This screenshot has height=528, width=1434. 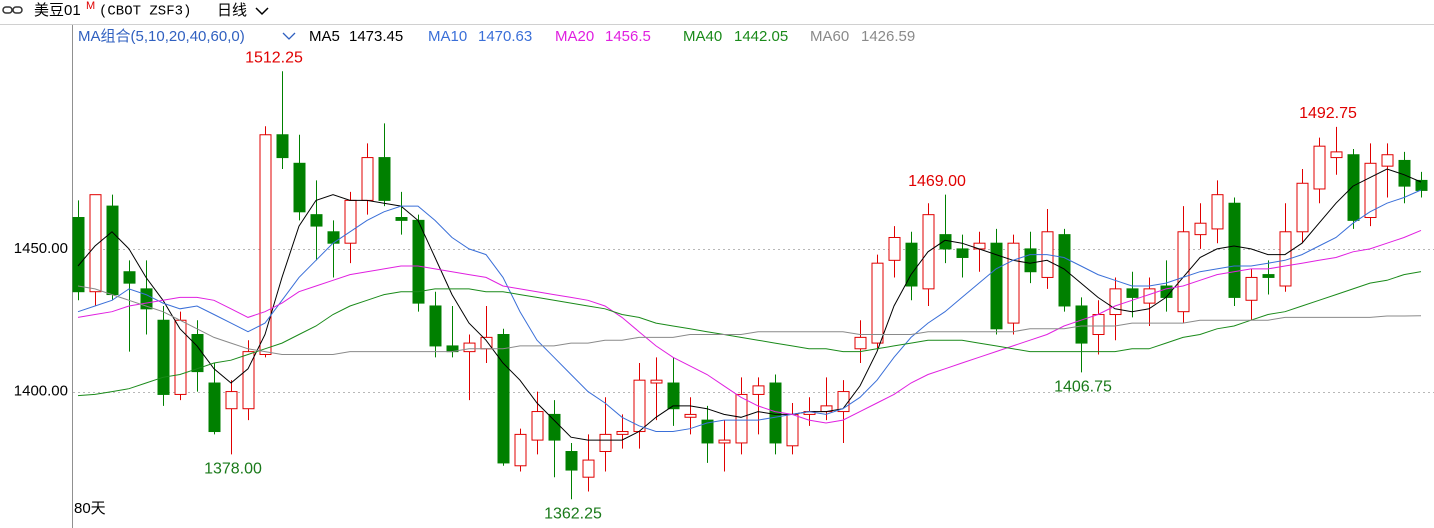 What do you see at coordinates (324, 36) in the screenshot?
I see `legend-name: MA5` at bounding box center [324, 36].